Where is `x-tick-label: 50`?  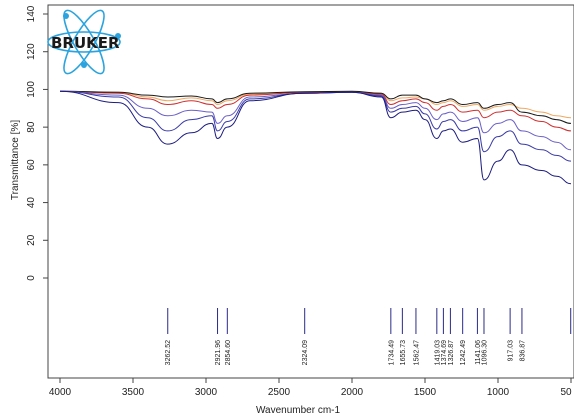 x-tick-label: 50 is located at coordinates (566, 392).